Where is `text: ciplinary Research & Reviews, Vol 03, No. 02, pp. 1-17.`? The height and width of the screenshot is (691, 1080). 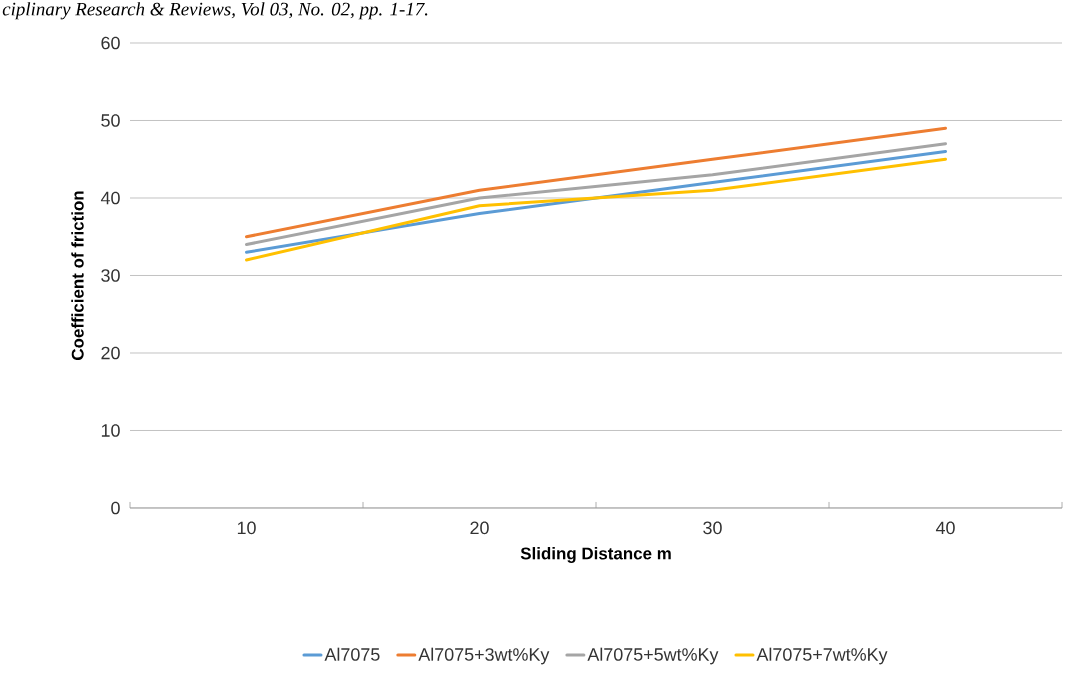 text: ciplinary Research & Reviews, Vol 03, No. 02, pp. 1-17. is located at coordinates (215, 11).